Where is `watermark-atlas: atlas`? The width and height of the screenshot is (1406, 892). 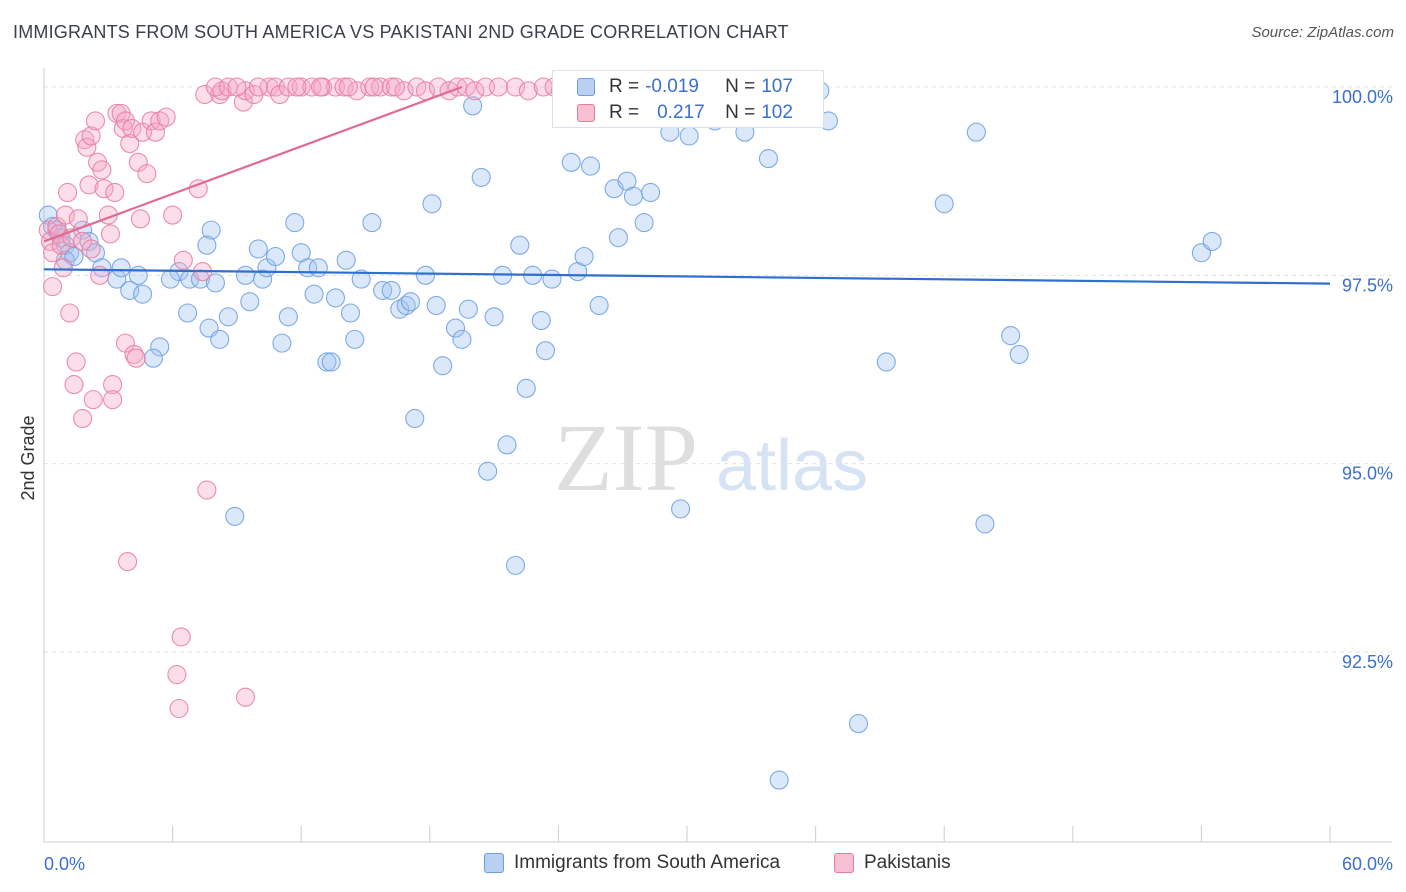 watermark-atlas: atlas is located at coordinates (792, 466).